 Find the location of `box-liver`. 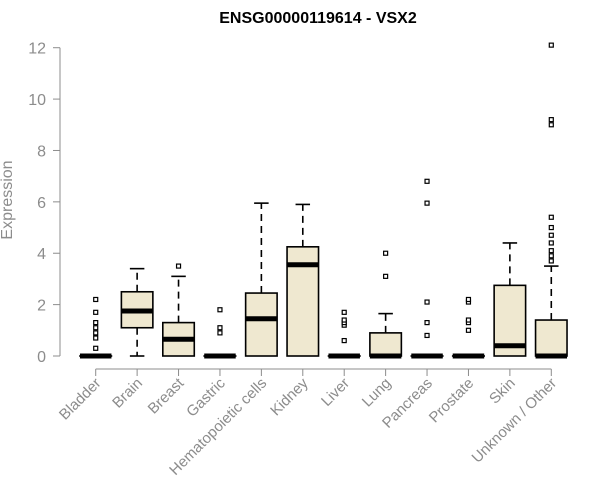

box-liver is located at coordinates (344, 334).